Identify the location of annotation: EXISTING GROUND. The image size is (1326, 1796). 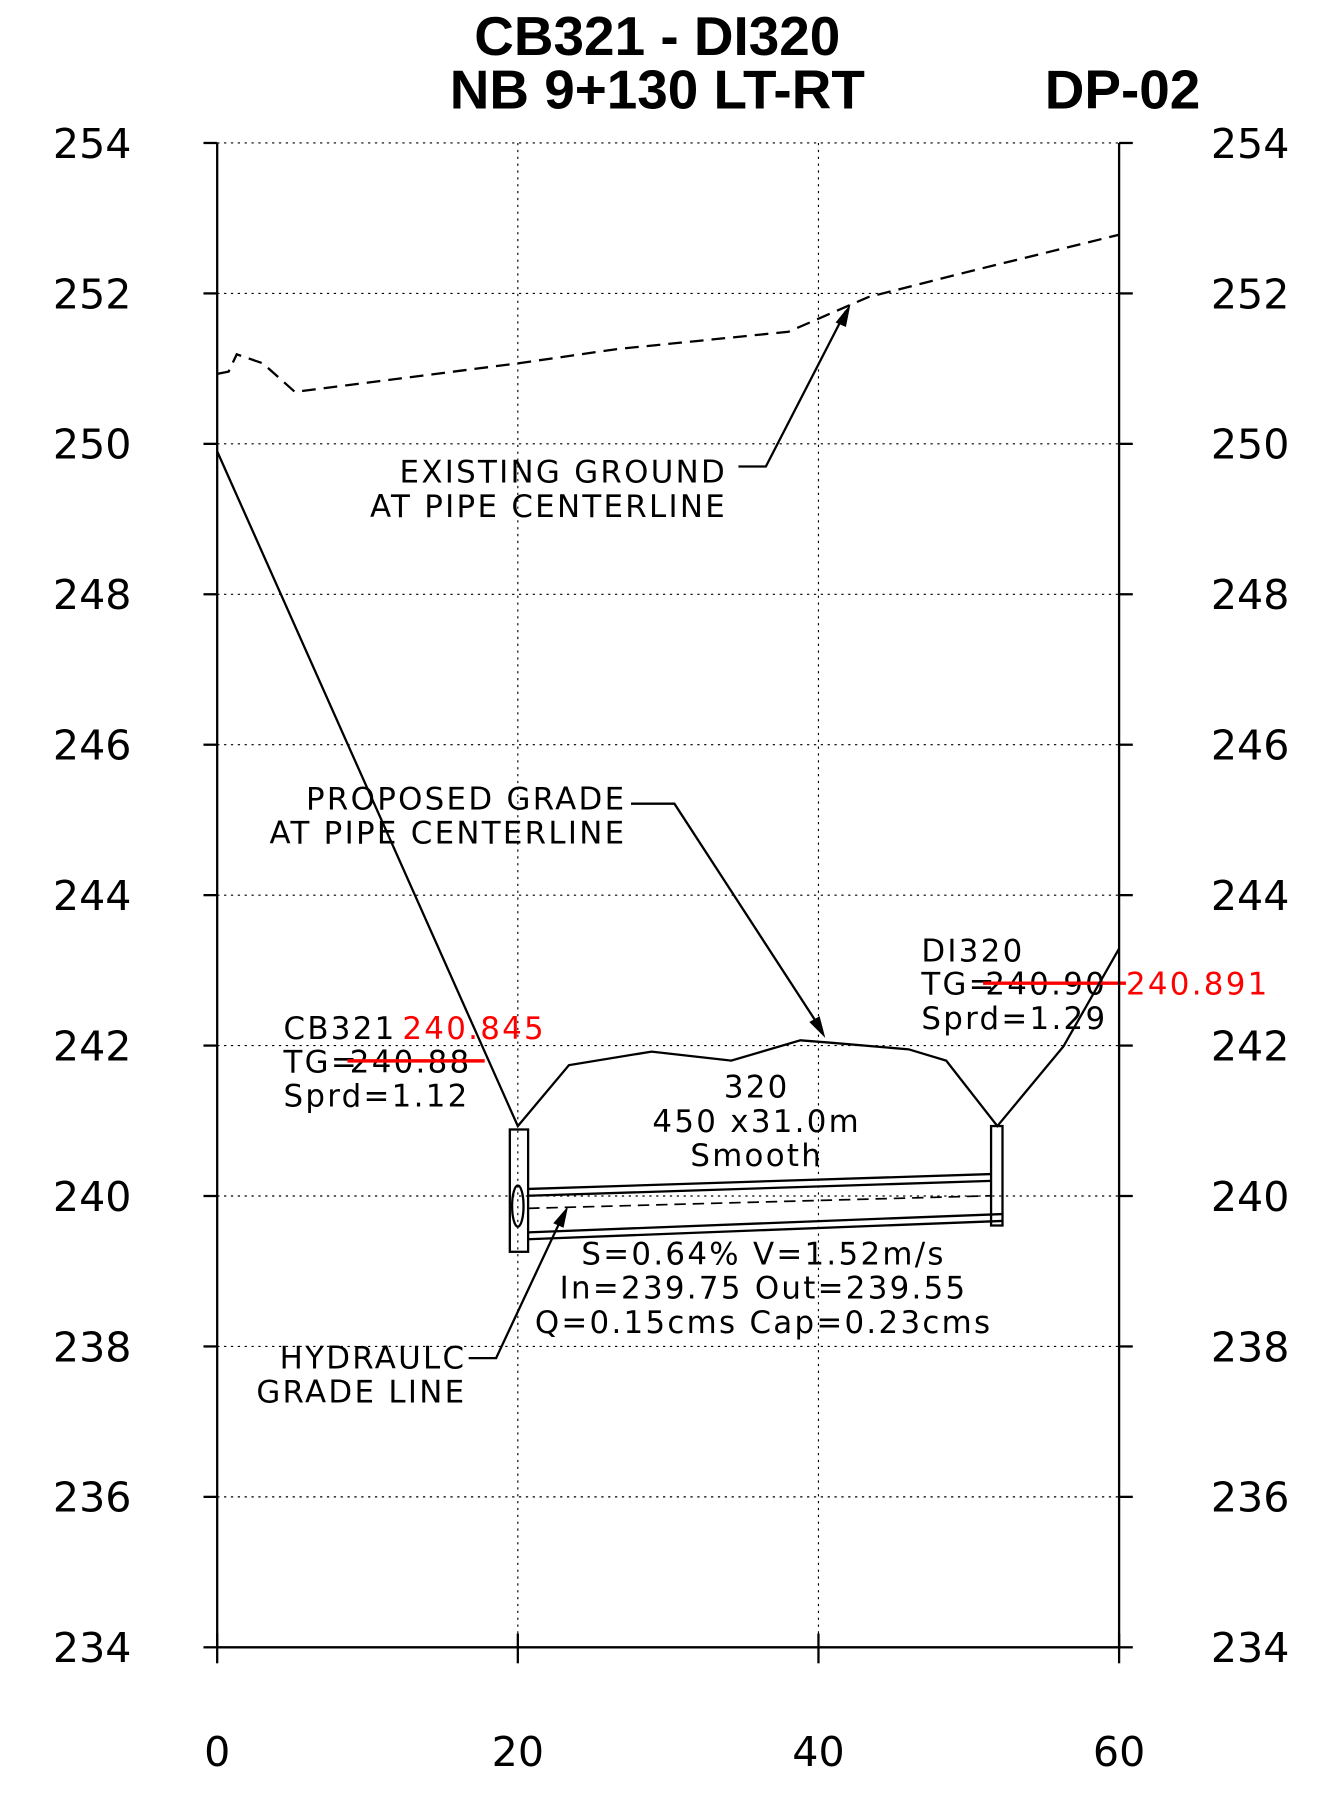
(563, 472).